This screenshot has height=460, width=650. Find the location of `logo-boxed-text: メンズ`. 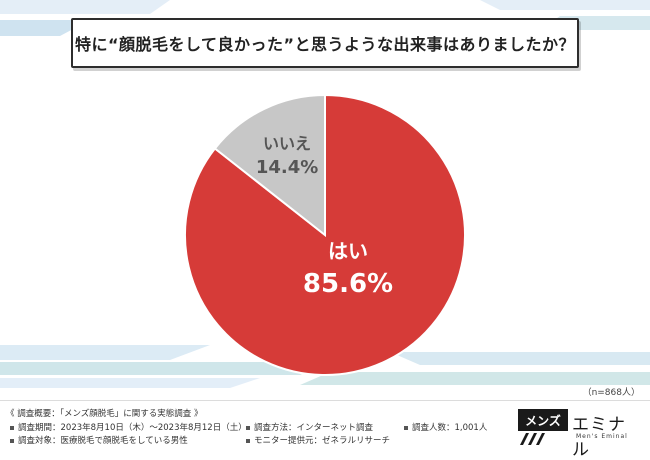

logo-boxed-text: メンズ is located at coordinates (543, 420).